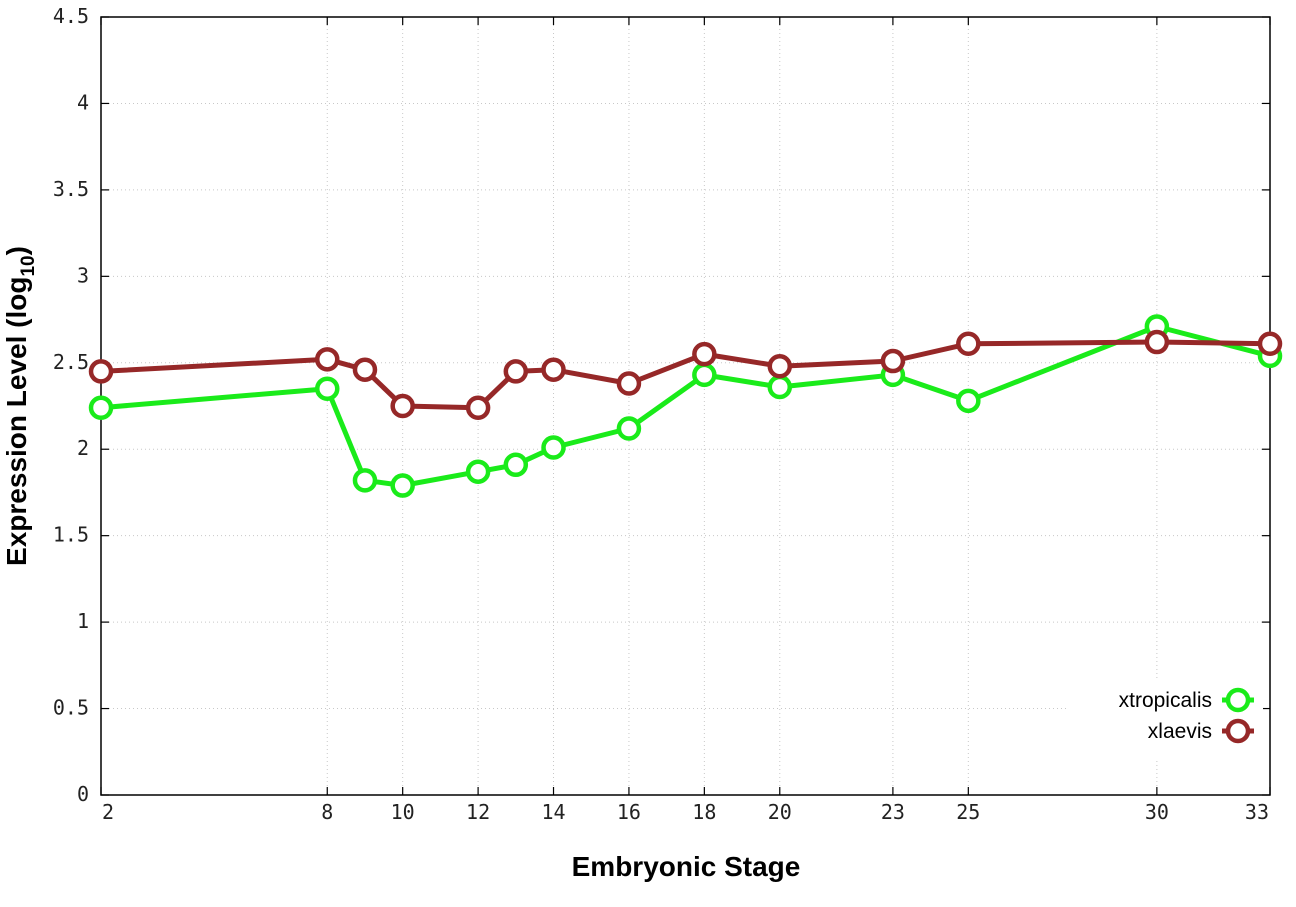 Image resolution: width=1296 pixels, height=907 pixels. Describe the element at coordinates (686, 866) in the screenshot. I see `x-axis-title: Embryonic Stage` at that location.